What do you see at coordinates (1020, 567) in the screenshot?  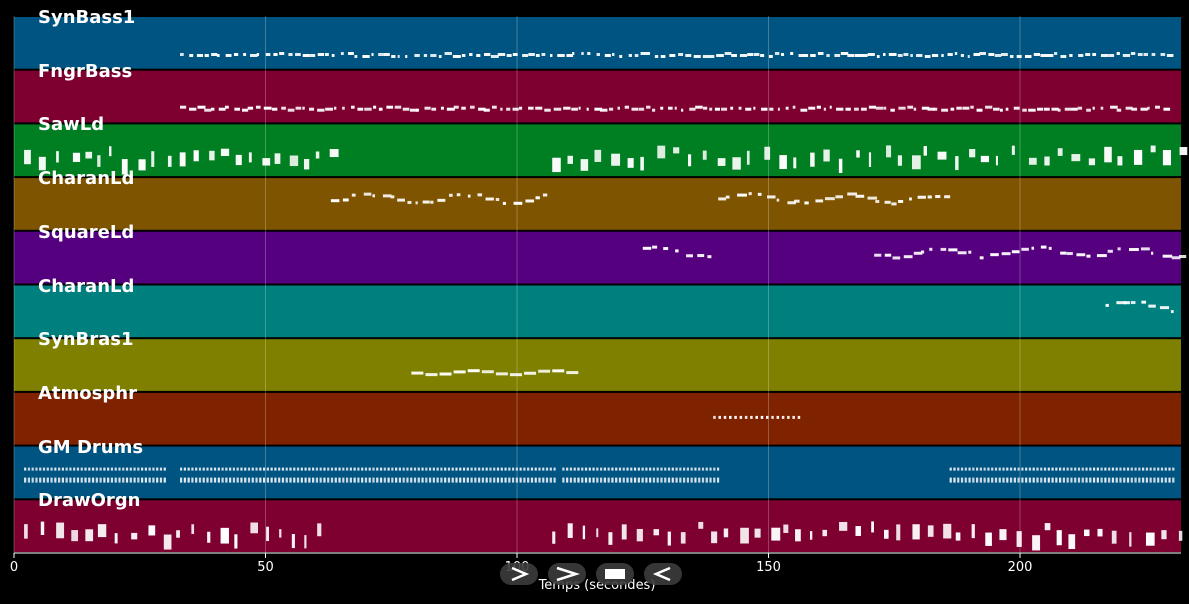 I see `tick-label: 200` at bounding box center [1020, 567].